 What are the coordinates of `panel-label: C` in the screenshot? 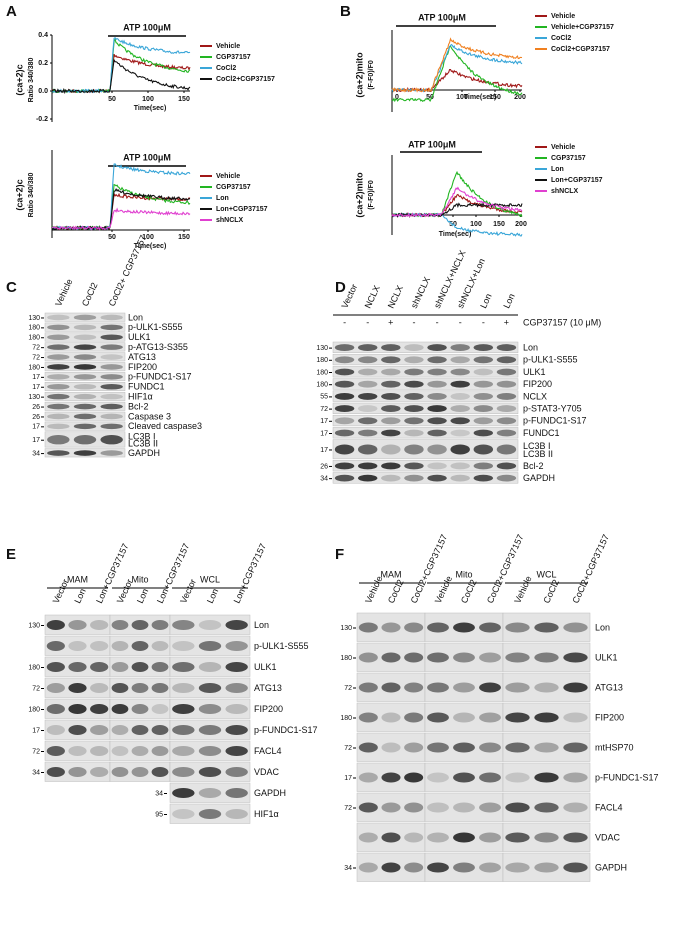 It's located at (11, 287).